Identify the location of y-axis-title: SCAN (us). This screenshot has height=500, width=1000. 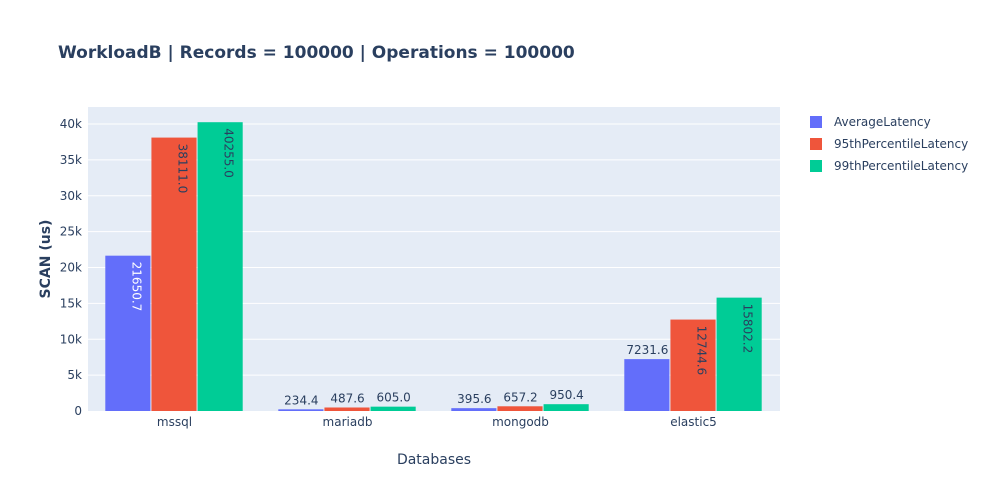
(46, 259).